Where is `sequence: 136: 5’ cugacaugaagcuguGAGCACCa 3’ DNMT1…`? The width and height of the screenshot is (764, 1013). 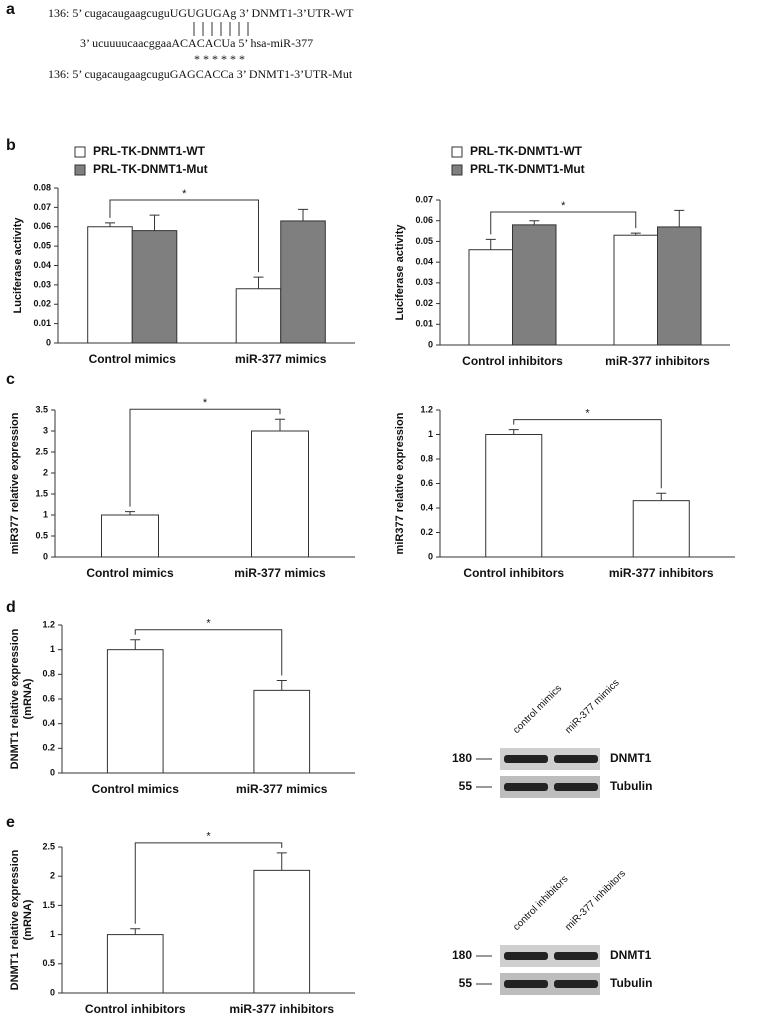 sequence: 136: 5’ cugacaugaagcuguGAGCACCa 3’ DNMT1… is located at coordinates (200, 74).